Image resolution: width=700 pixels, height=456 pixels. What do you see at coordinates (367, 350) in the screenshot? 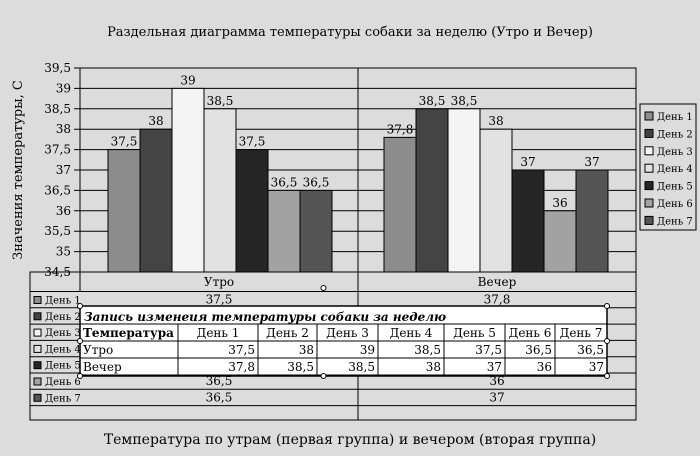
I see `embedded-table-cell: 39` at bounding box center [367, 350].